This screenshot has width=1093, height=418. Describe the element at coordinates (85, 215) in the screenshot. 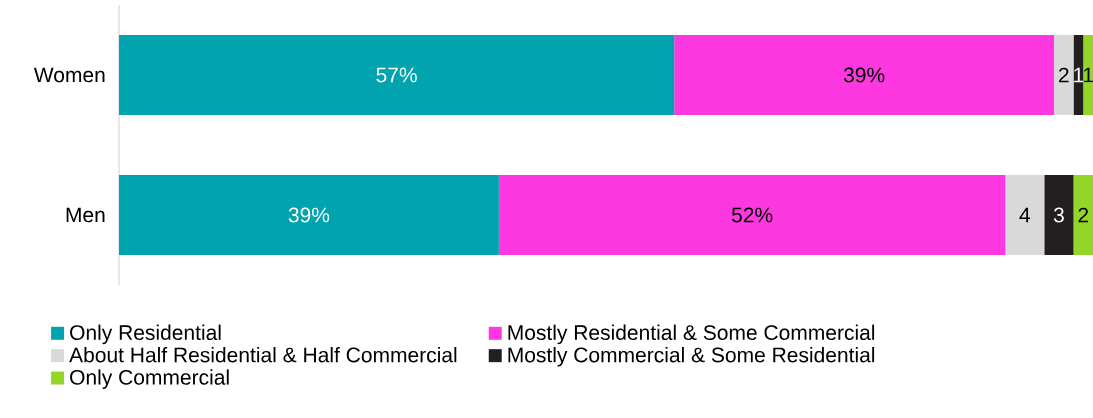

I see `y-tick-label: Men` at that location.